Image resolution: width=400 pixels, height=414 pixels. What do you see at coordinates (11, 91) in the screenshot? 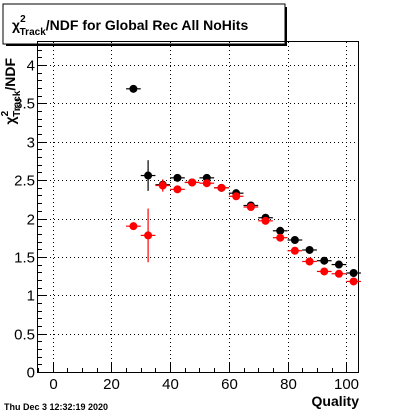
I see `y-axis-label: χ2Track/NDF` at bounding box center [11, 91].